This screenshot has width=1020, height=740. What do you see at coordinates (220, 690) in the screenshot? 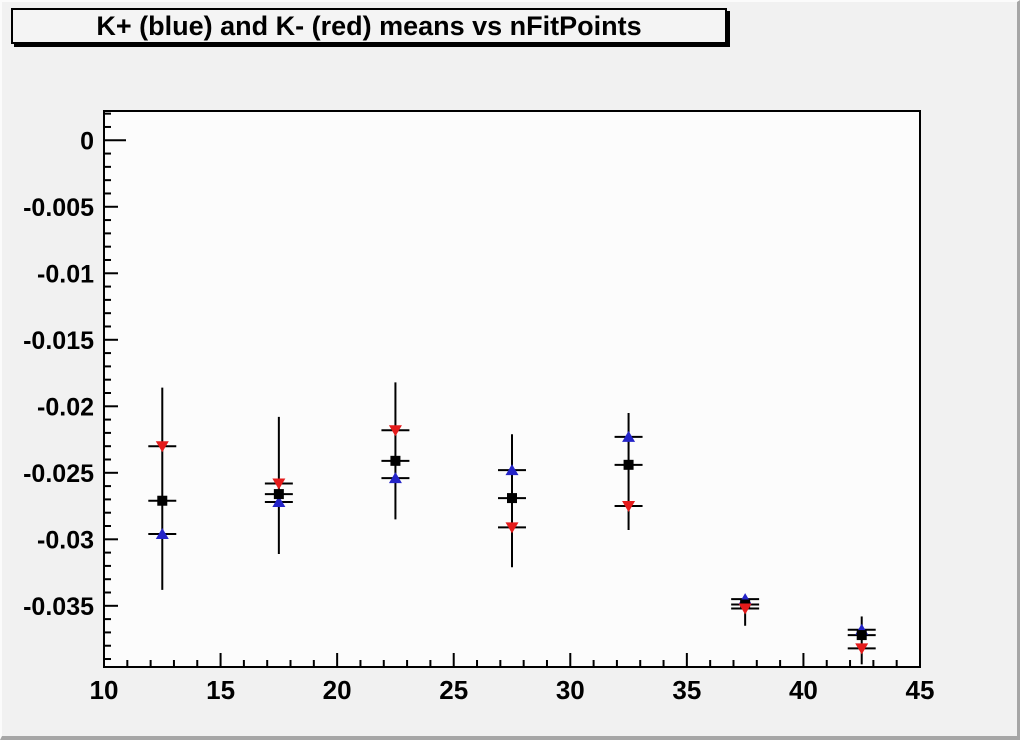
I see `x-axis-tick-label: 15` at bounding box center [220, 690].